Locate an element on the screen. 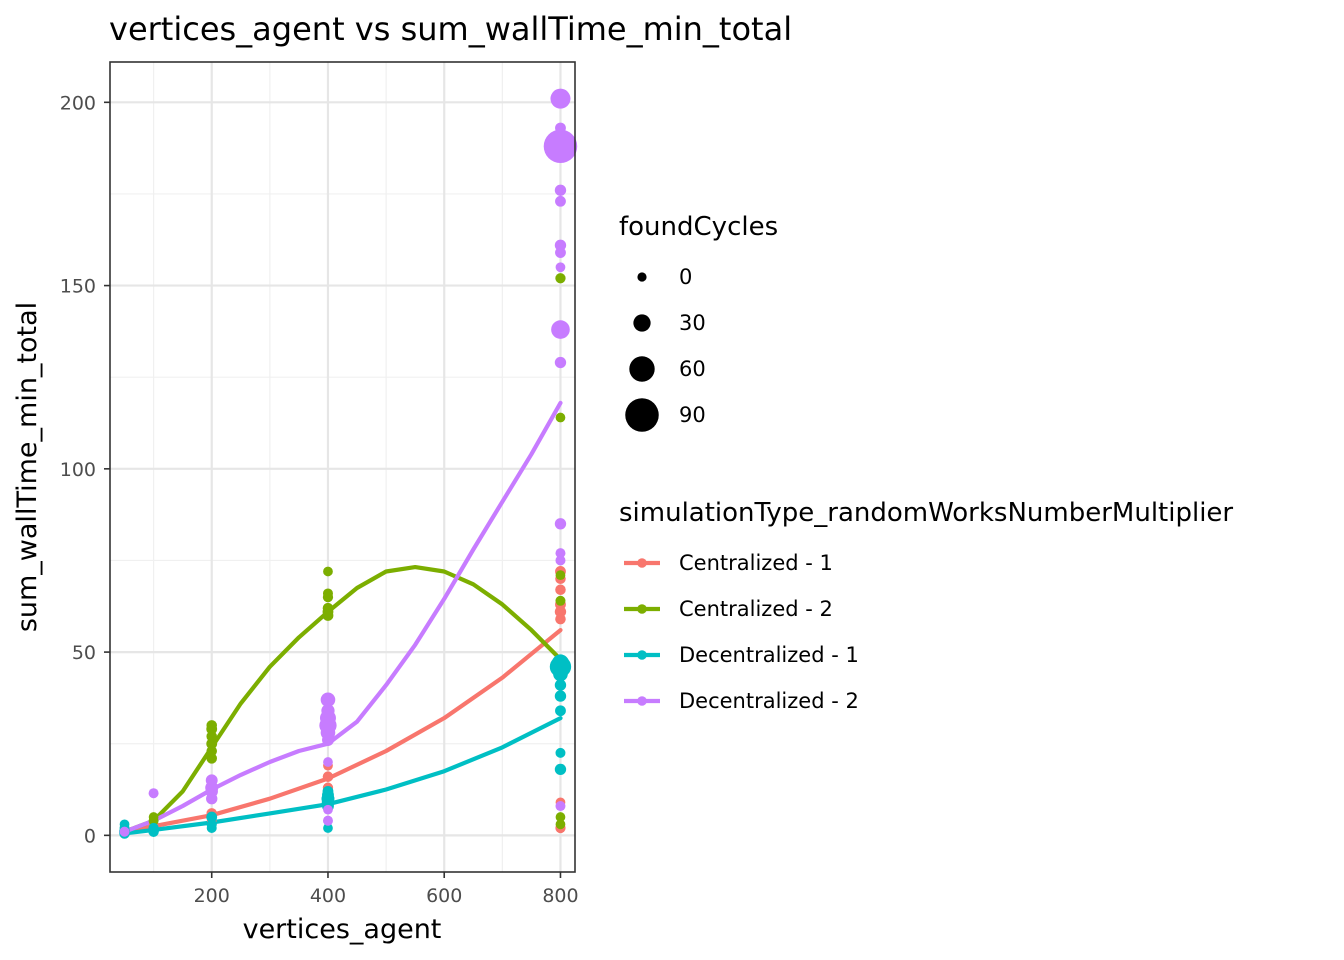  size-legend: foundCycles 0 30 60 90 is located at coordinates (698, 322).